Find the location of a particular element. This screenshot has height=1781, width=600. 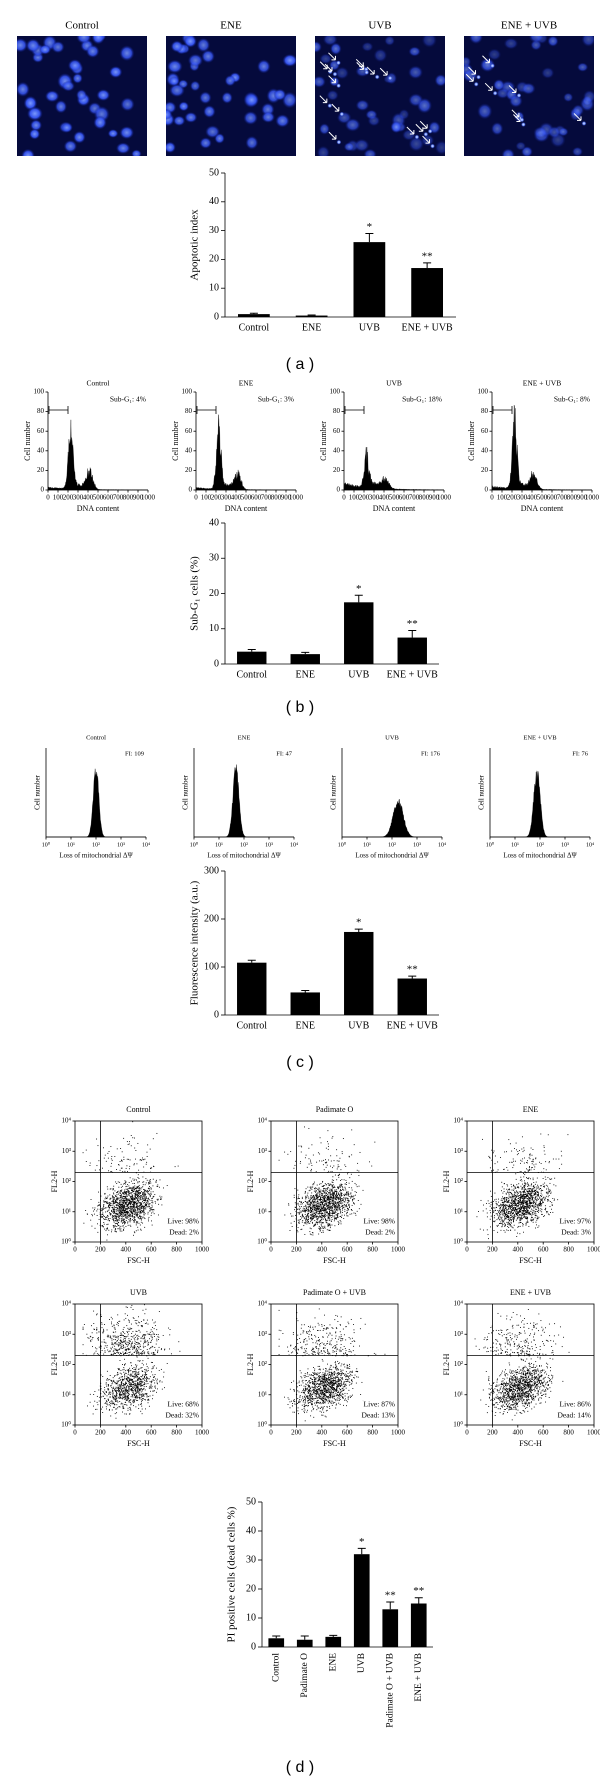

x-tick-label: 100 is located at coordinates (502, 498).